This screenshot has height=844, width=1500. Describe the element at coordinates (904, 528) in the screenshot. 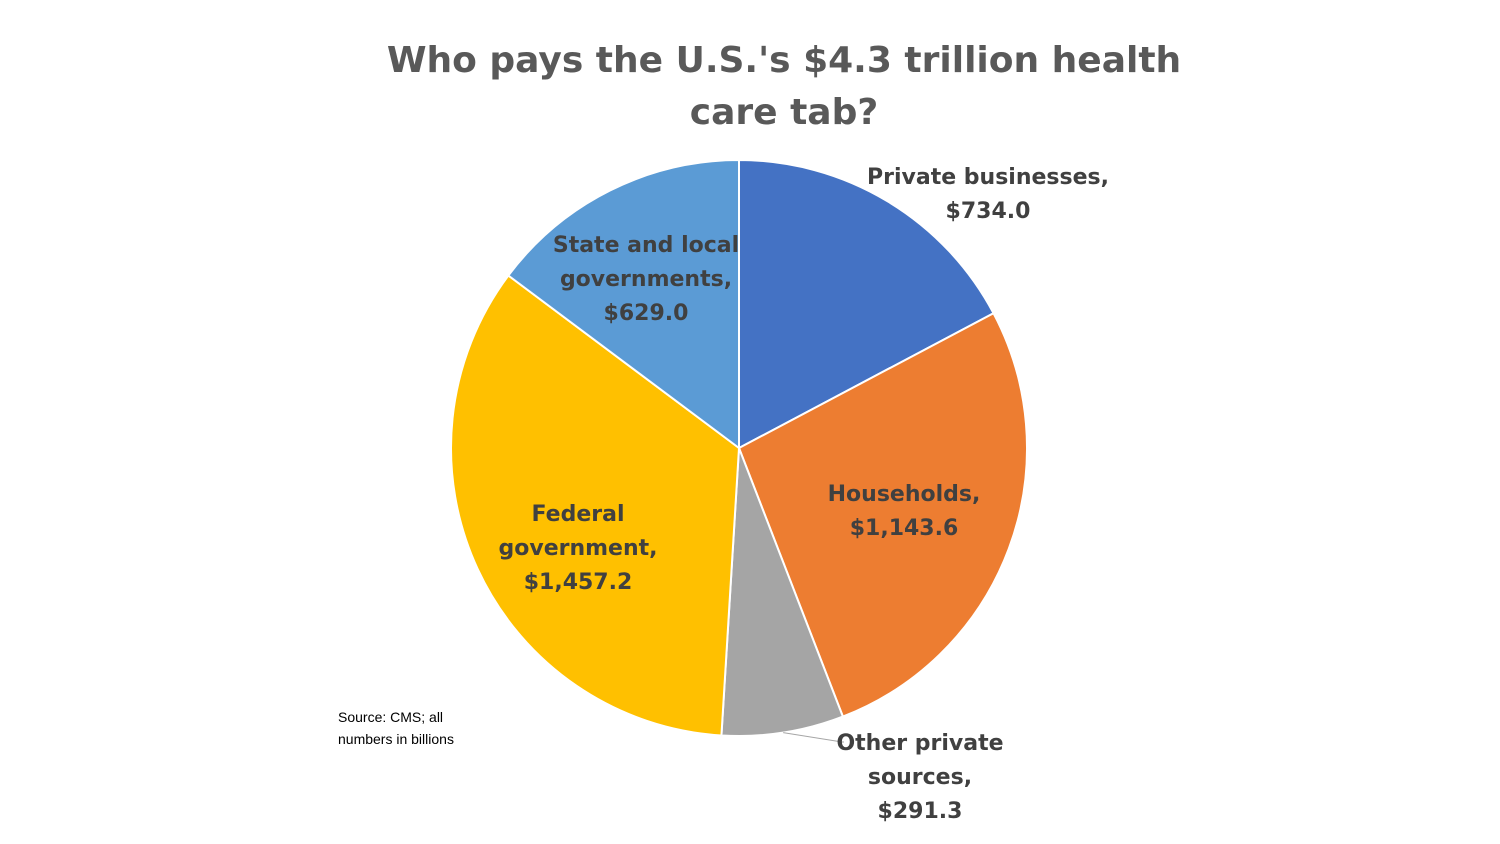

I see `slice-label-line: $1,143.6` at that location.